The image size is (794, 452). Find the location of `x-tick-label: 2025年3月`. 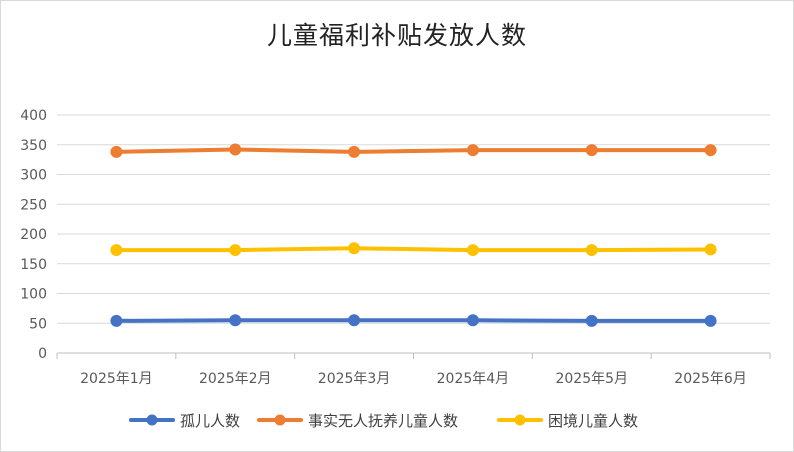

x-tick-label: 2025年3月 is located at coordinates (354, 379).